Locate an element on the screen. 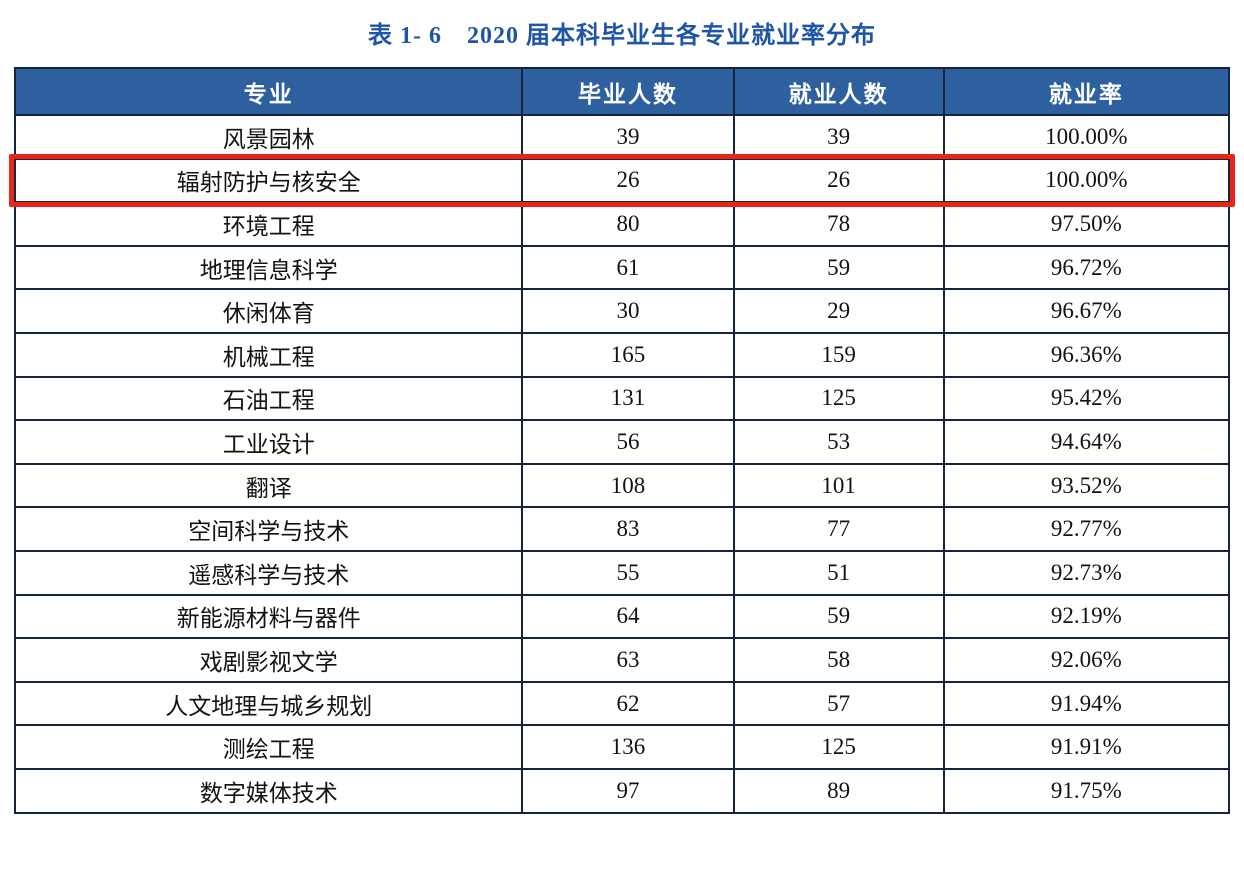 The image size is (1244, 876). major-cell: 空间科学与技术 is located at coordinates (268, 529).